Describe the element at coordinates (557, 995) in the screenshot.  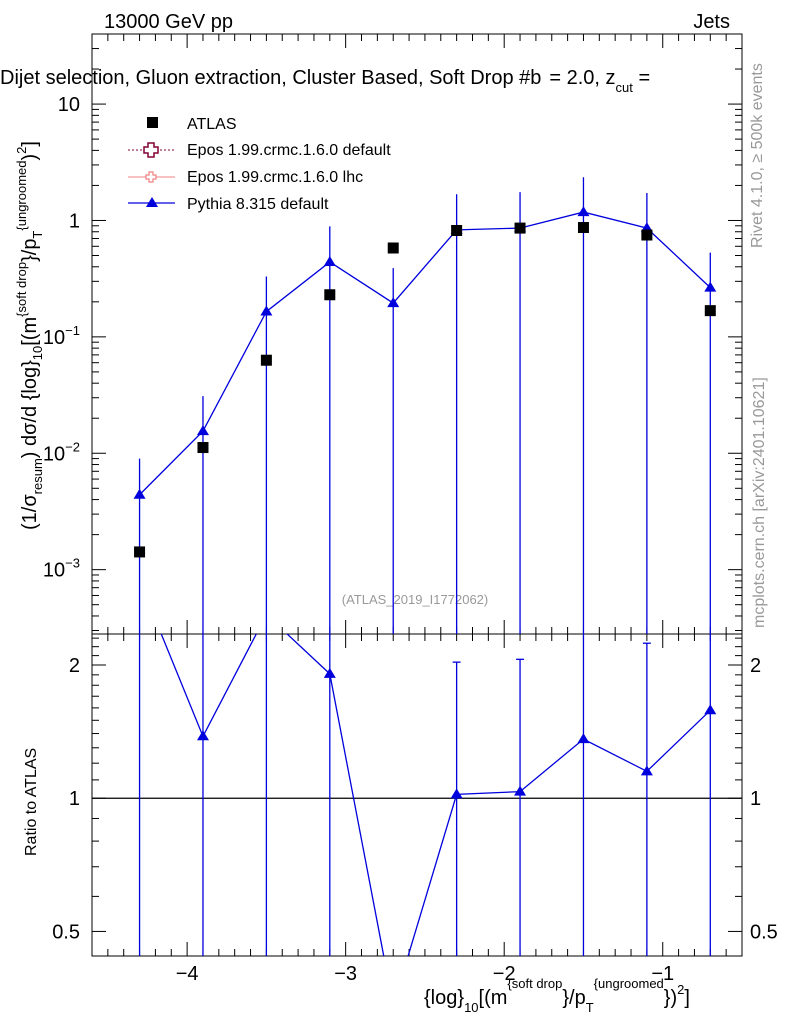
I see `x-axis-label: {log}10[(m{soft drop}/pT{ungroomed})2]` at that location.